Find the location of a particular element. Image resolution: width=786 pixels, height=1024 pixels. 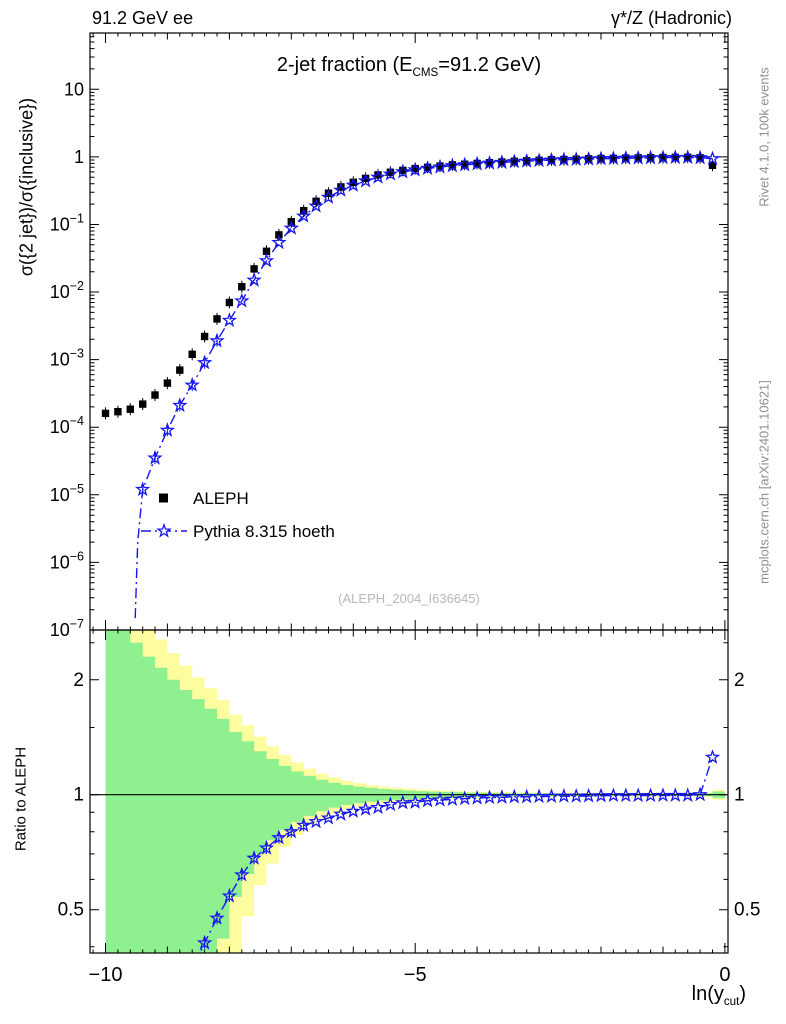

svg-text: 10⁻¹ is located at coordinates (67, 223).